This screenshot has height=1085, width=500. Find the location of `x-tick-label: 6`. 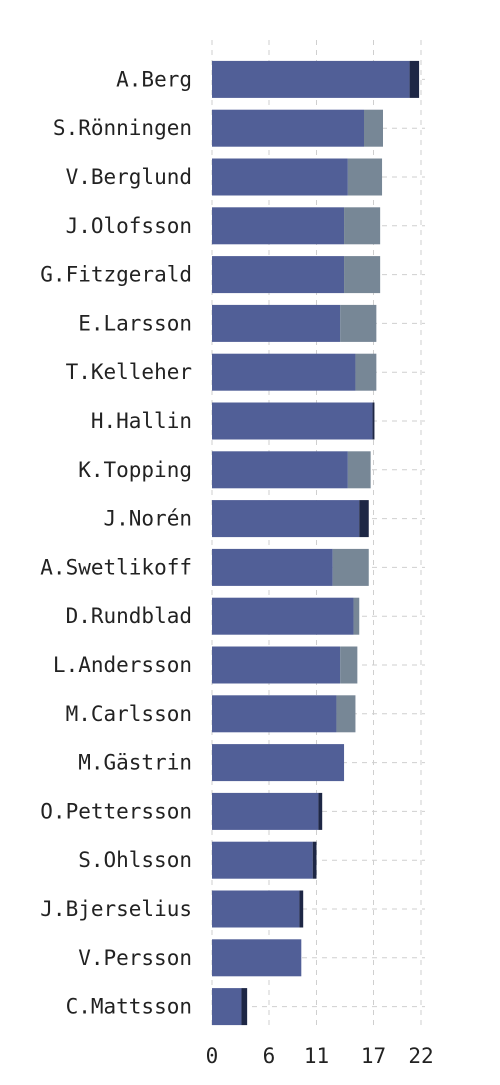

x-tick-label: 6 is located at coordinates (269, 1056).